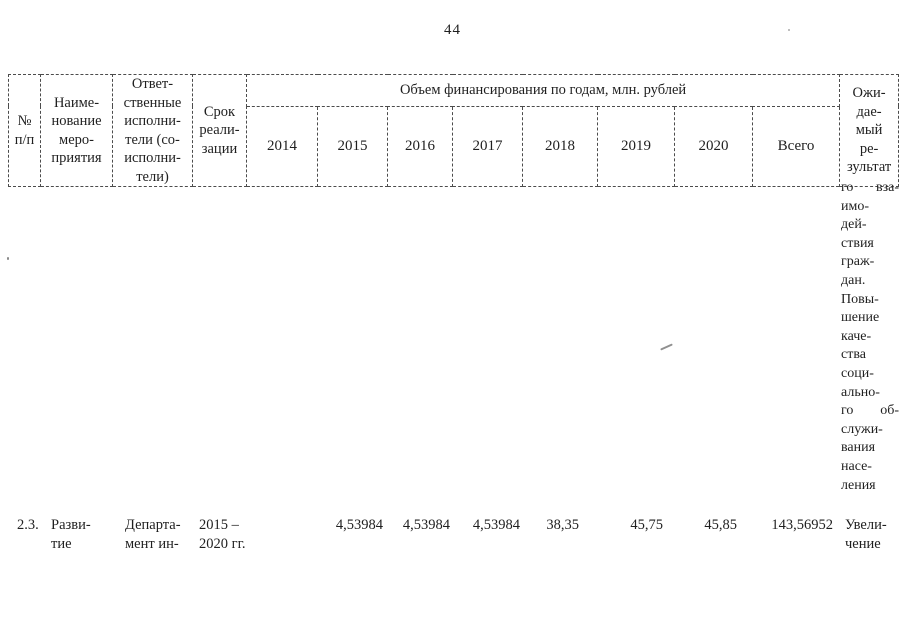 This screenshot has height=640, width=905. What do you see at coordinates (720, 525) in the screenshot?
I see `finance-value-cell: 45,85` at bounding box center [720, 525].